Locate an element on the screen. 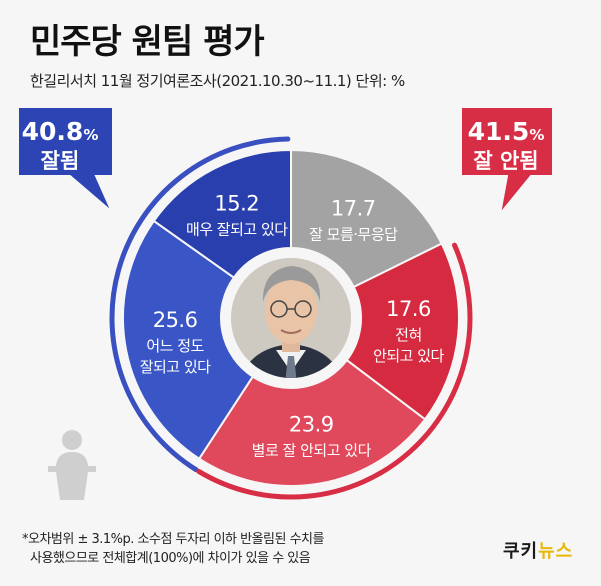 This screenshot has width=601, height=586. slice-category-label: 별로 잘 안되고 있다 is located at coordinates (312, 451).